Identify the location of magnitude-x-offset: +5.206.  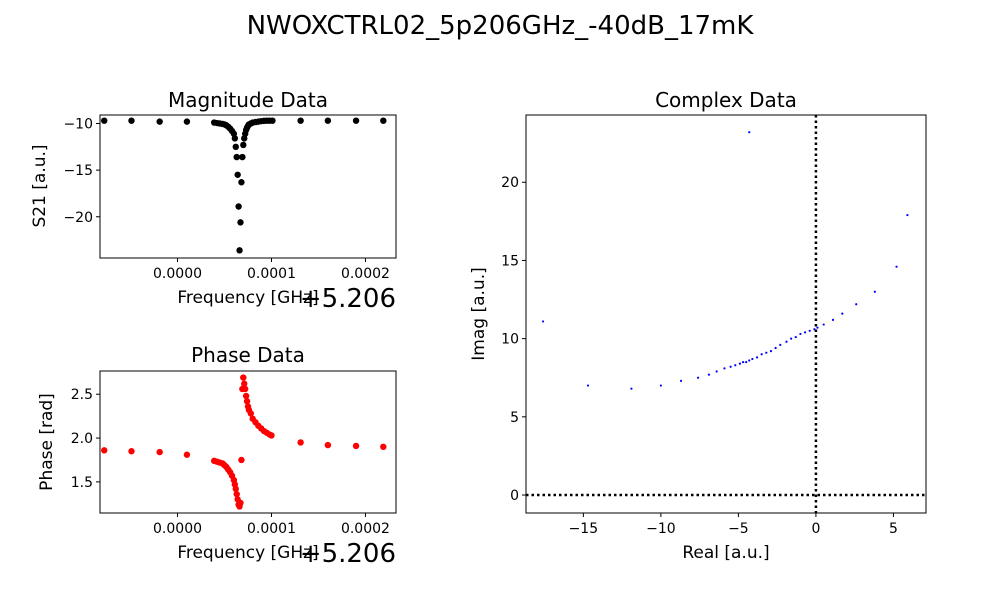
(348, 299).